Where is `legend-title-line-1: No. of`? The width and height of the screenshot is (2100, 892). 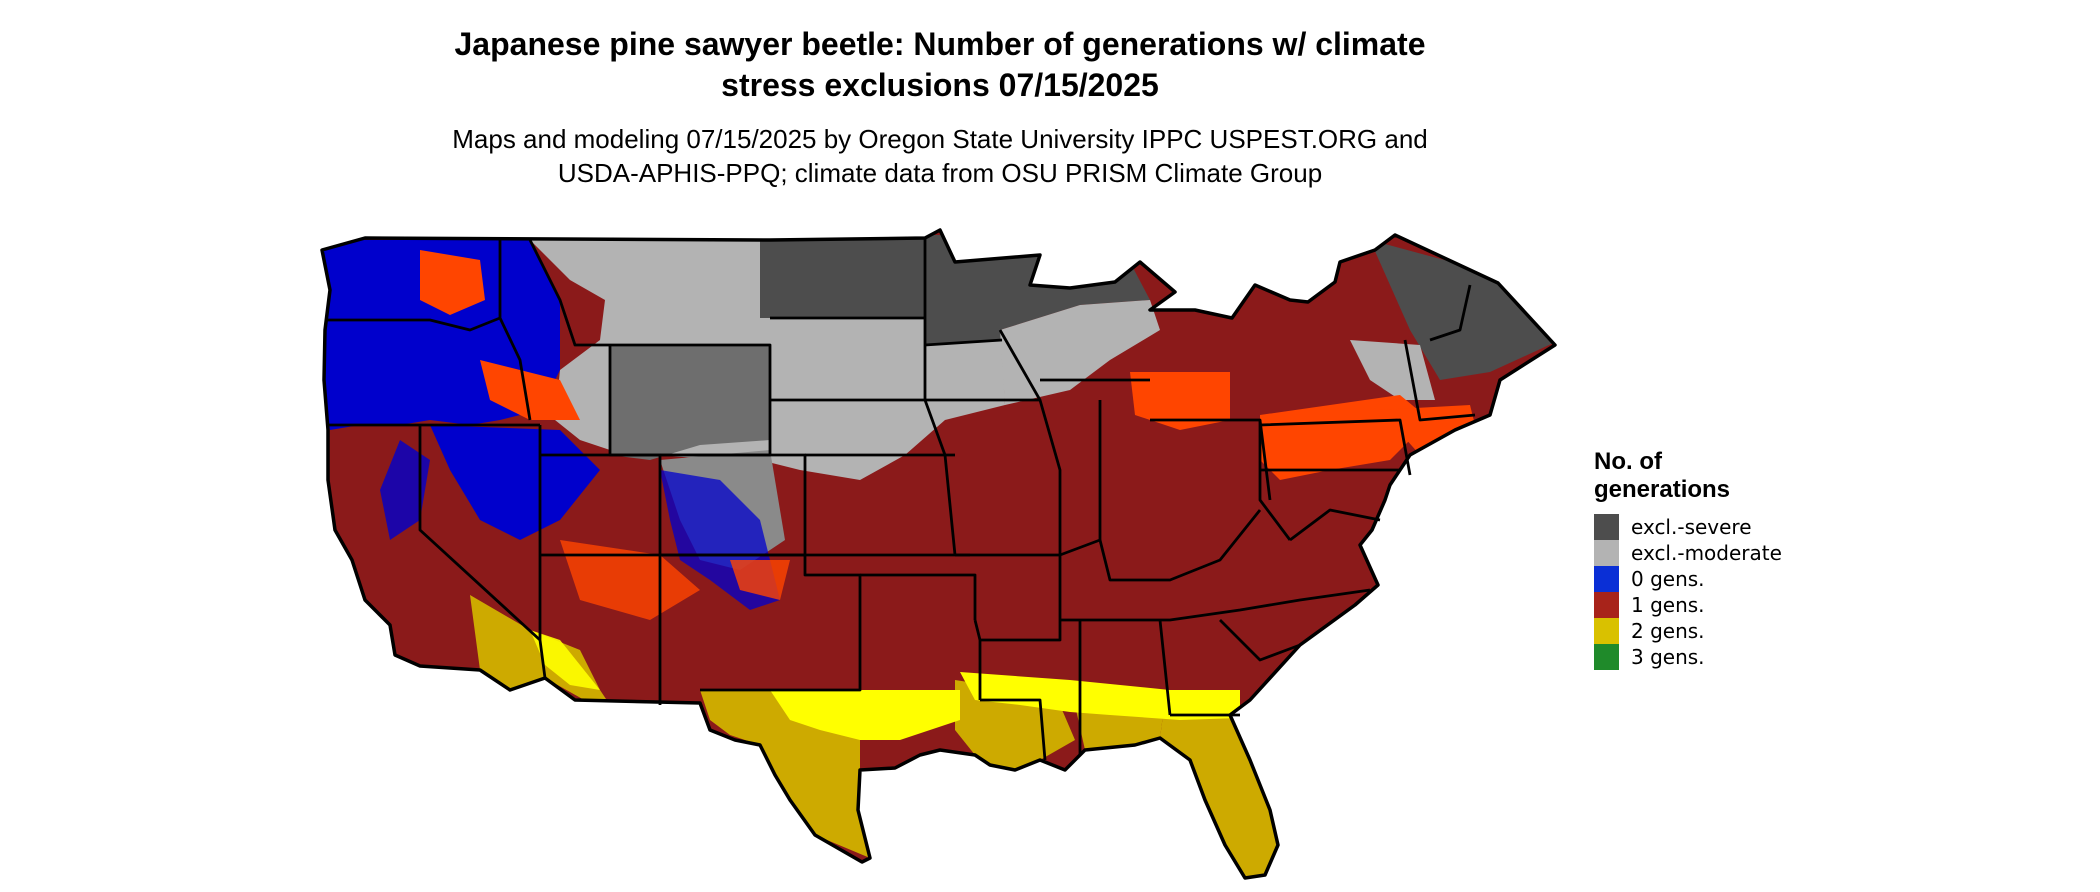
legend-title-line-1: No. of is located at coordinates (1628, 461).